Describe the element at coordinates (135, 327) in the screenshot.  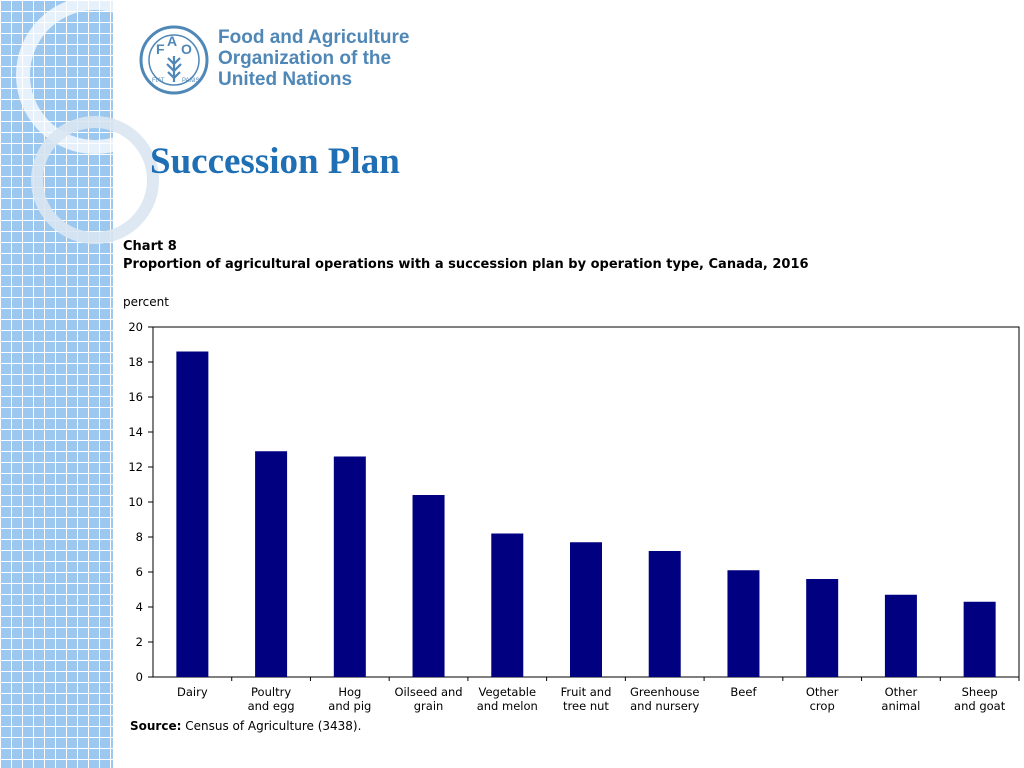
I see `y-tick-label: 20` at that location.